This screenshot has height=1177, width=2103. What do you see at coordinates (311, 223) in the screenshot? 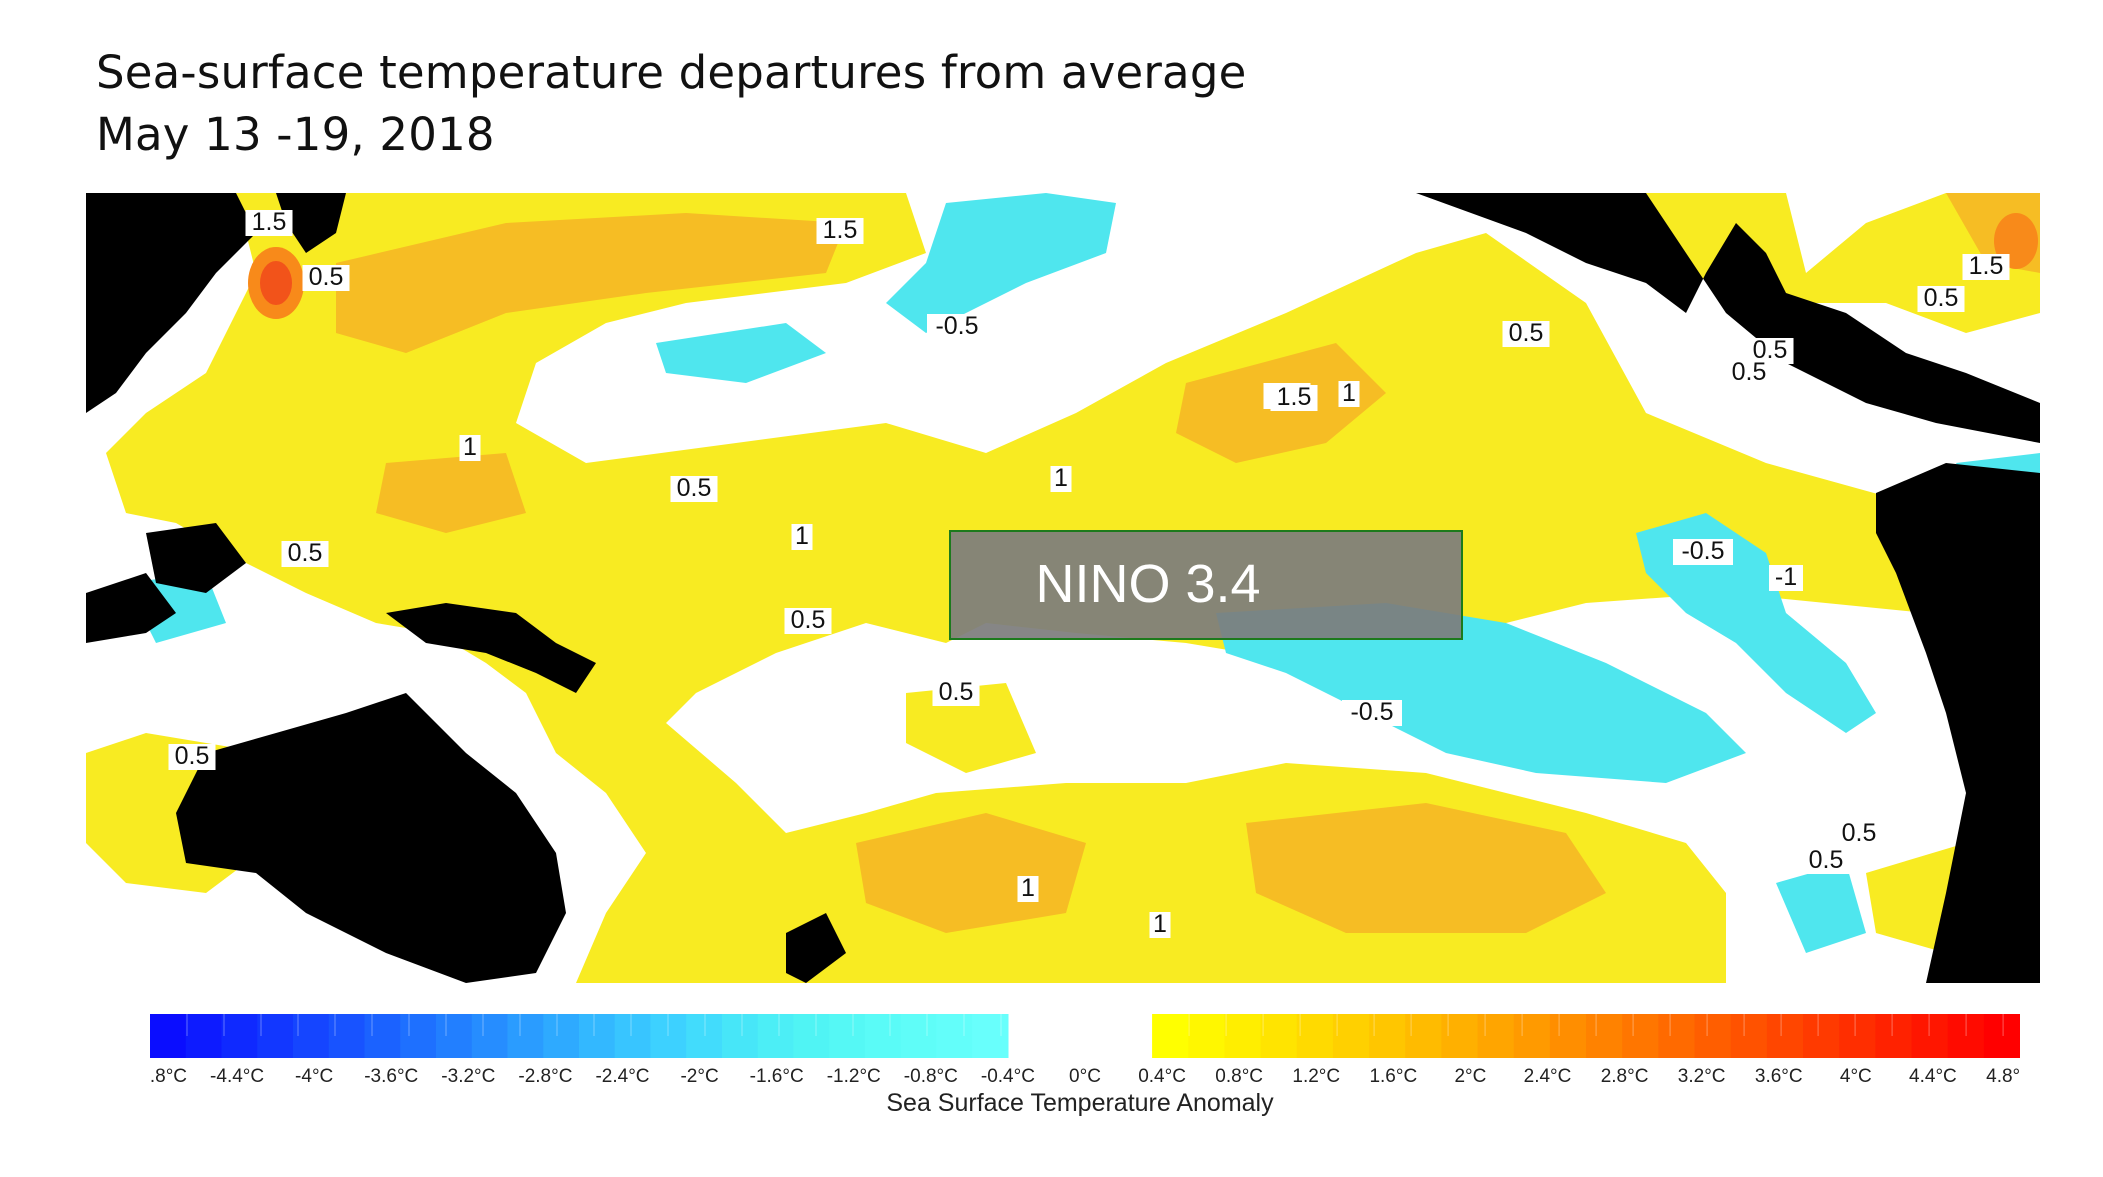
I see `japan-landmass` at bounding box center [311, 223].